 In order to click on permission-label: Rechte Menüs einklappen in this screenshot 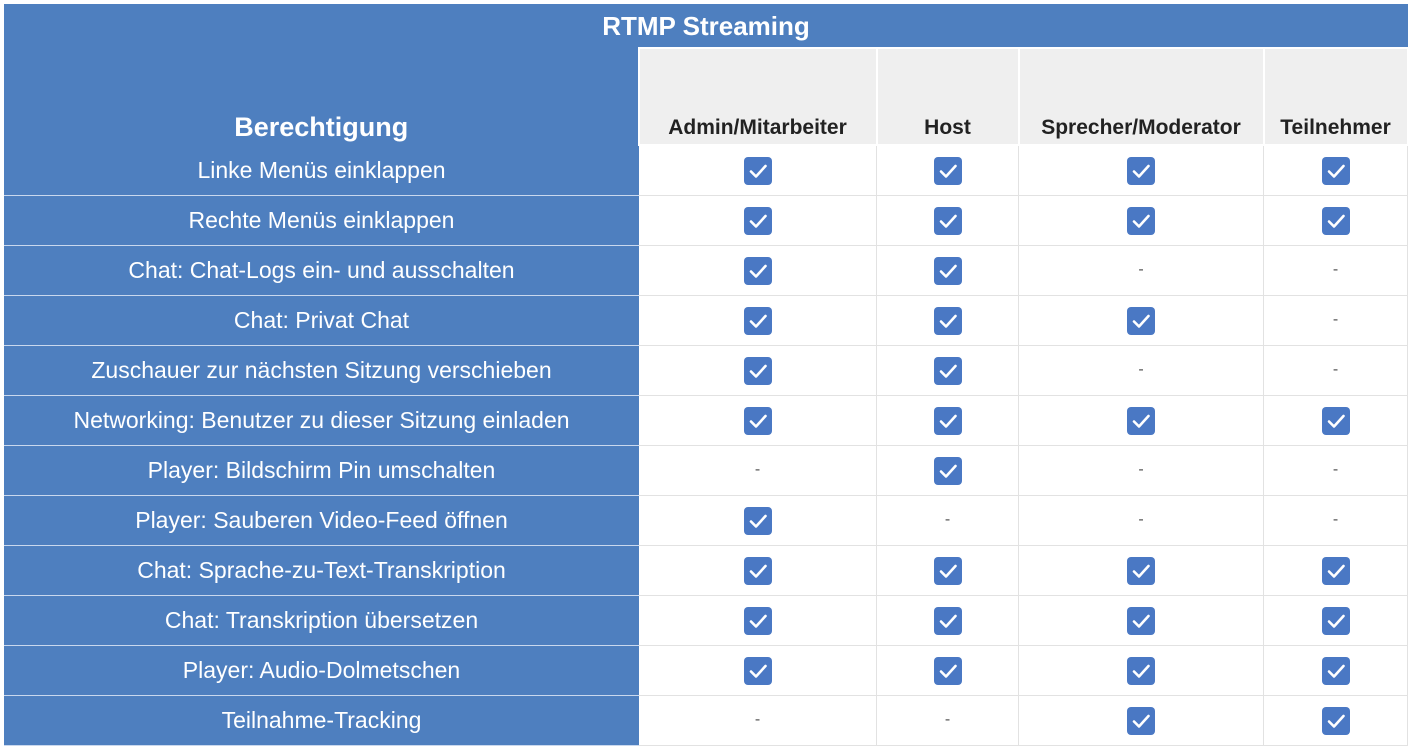, I will do `click(321, 220)`.